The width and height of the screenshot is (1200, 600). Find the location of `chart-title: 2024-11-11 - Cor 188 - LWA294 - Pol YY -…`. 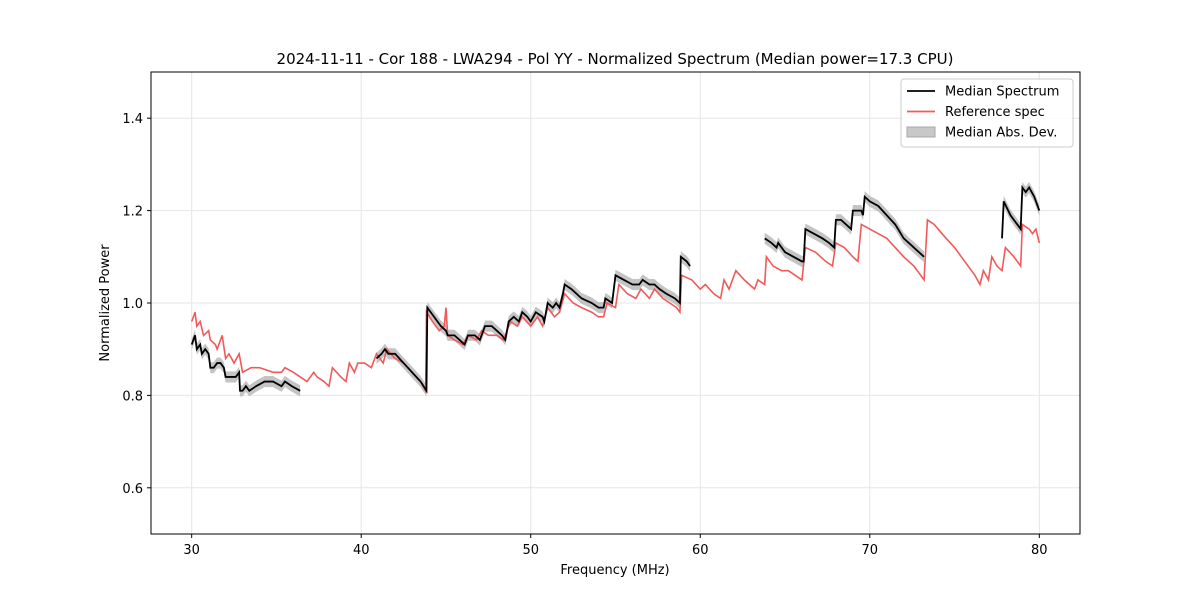

chart-title: 2024-11-11 - Cor 188 - LWA294 - Pol YY -… is located at coordinates (615, 59).